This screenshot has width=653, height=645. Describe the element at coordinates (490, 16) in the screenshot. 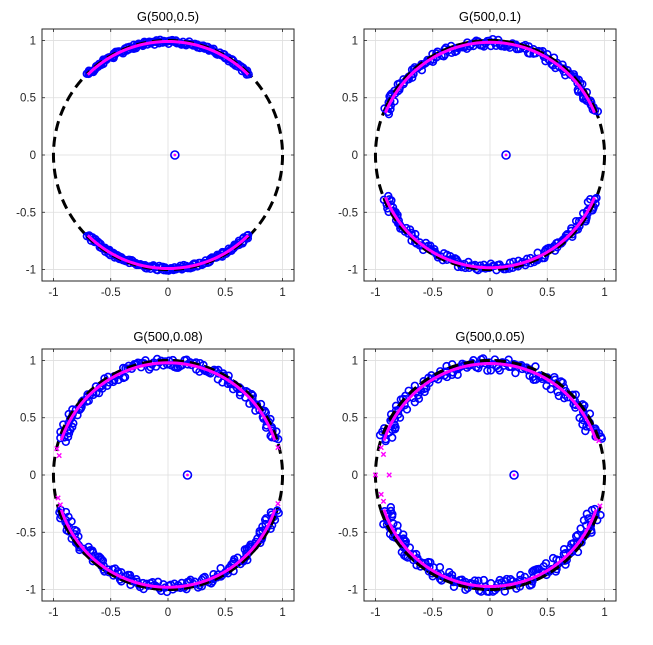

I see `panel-title: G(500,0.1)` at that location.